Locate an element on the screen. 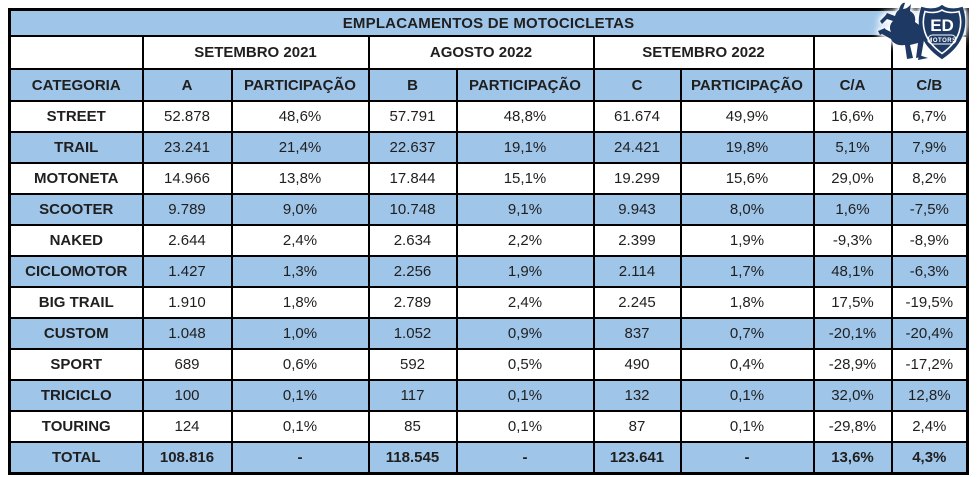  value-cell: -7,5% is located at coordinates (929, 209).